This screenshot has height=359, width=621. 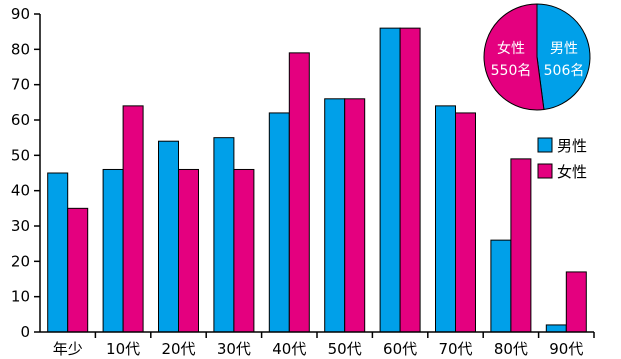 What do you see at coordinates (20, 191) in the screenshot?
I see `y-tick-label: 40` at bounding box center [20, 191].